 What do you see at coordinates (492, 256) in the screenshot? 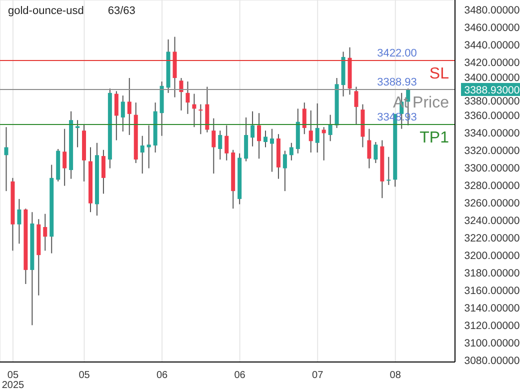
I see `y-tick-label: 3200.00000` at bounding box center [492, 256].